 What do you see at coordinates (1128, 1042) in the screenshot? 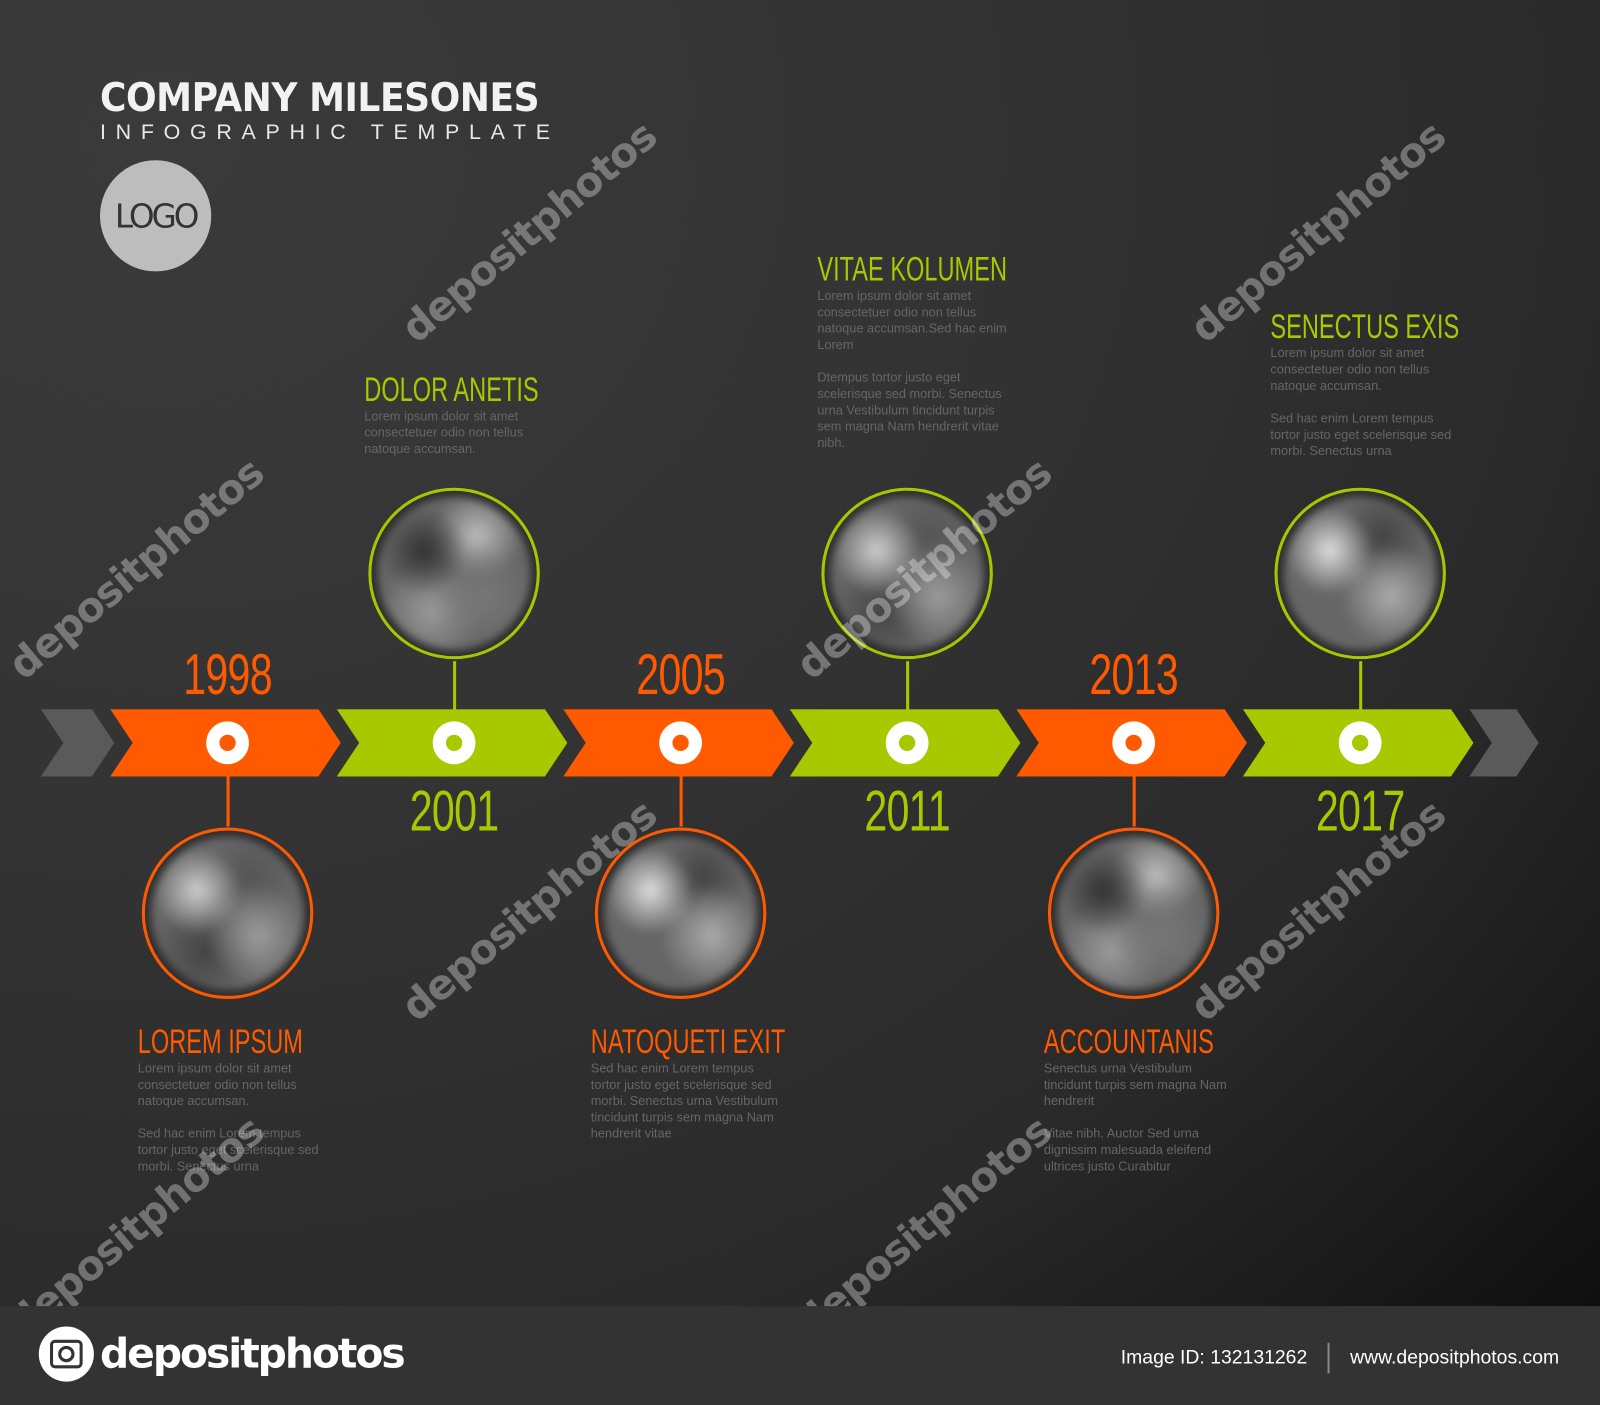
I see `milestone-title: ACCOUNTANIS` at bounding box center [1128, 1042].